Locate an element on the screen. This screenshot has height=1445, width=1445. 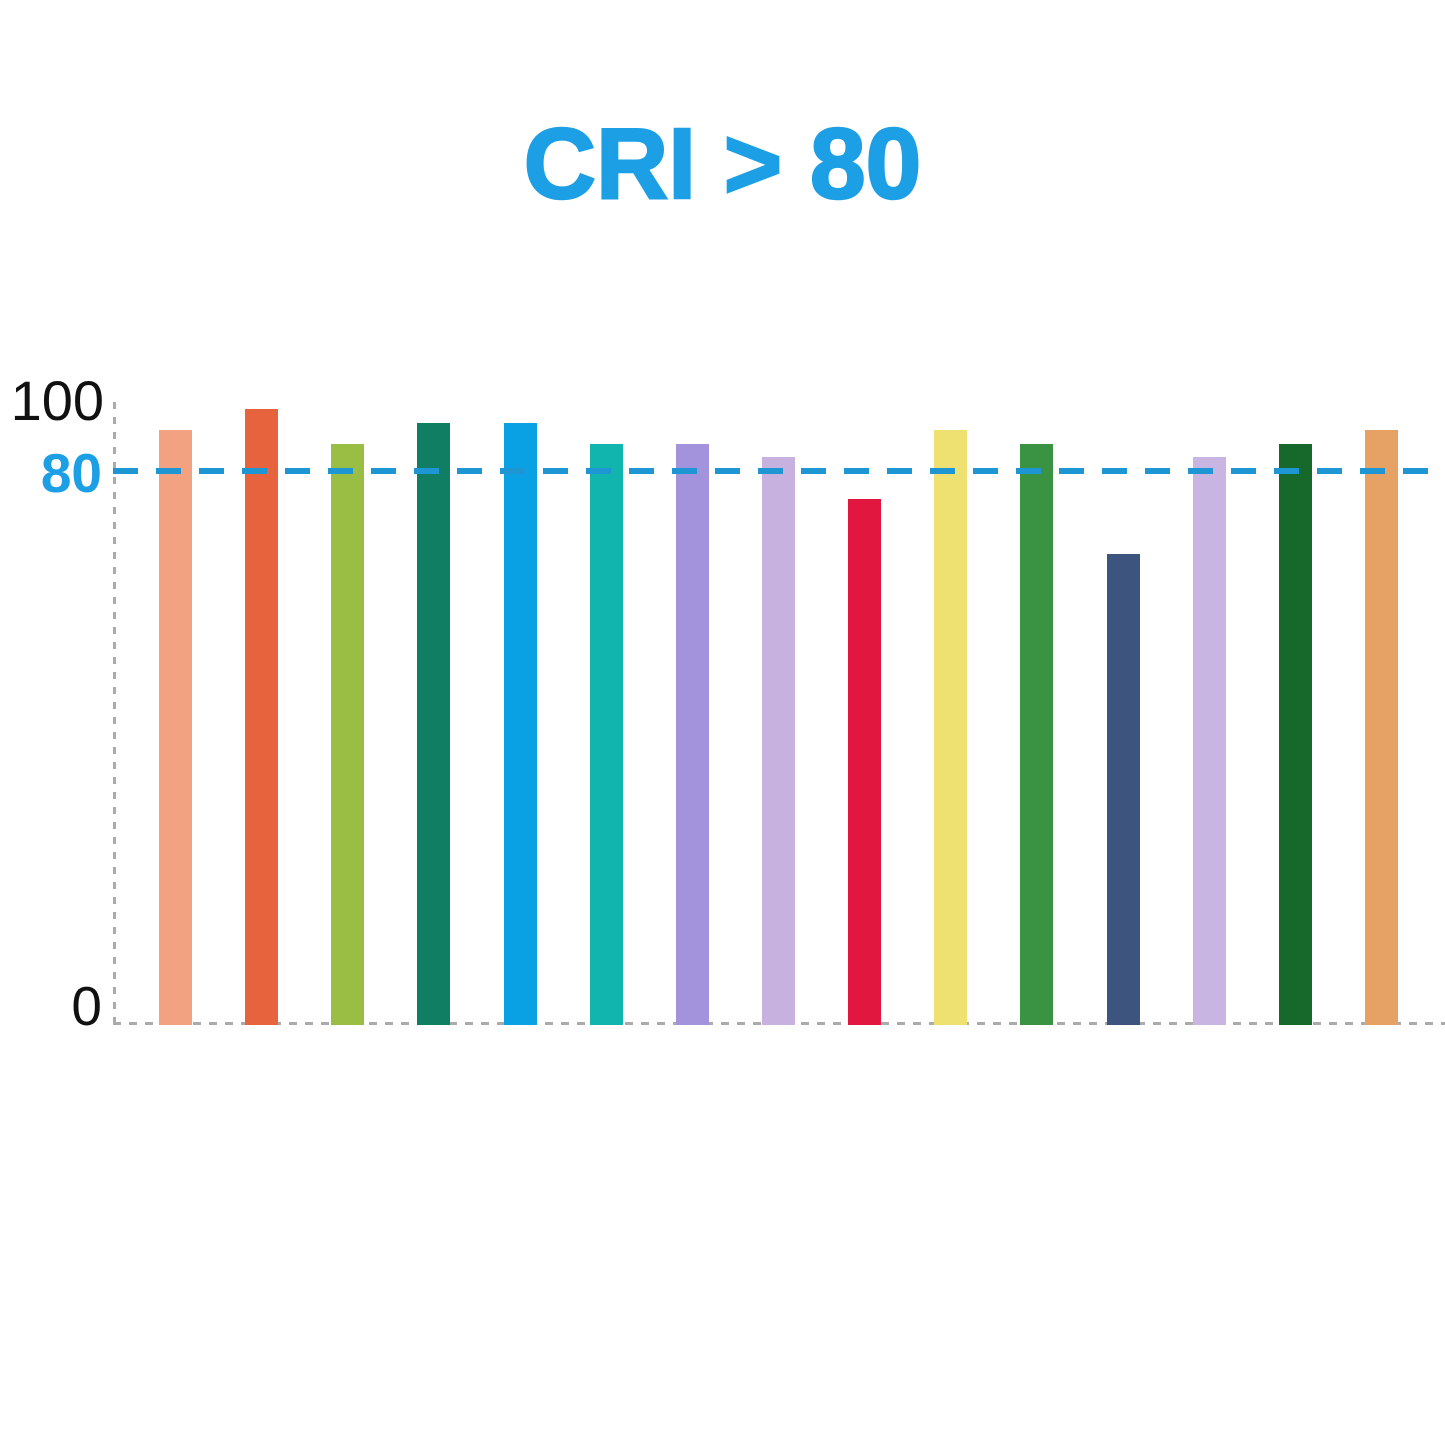
bar-r10 is located at coordinates (950, 727).